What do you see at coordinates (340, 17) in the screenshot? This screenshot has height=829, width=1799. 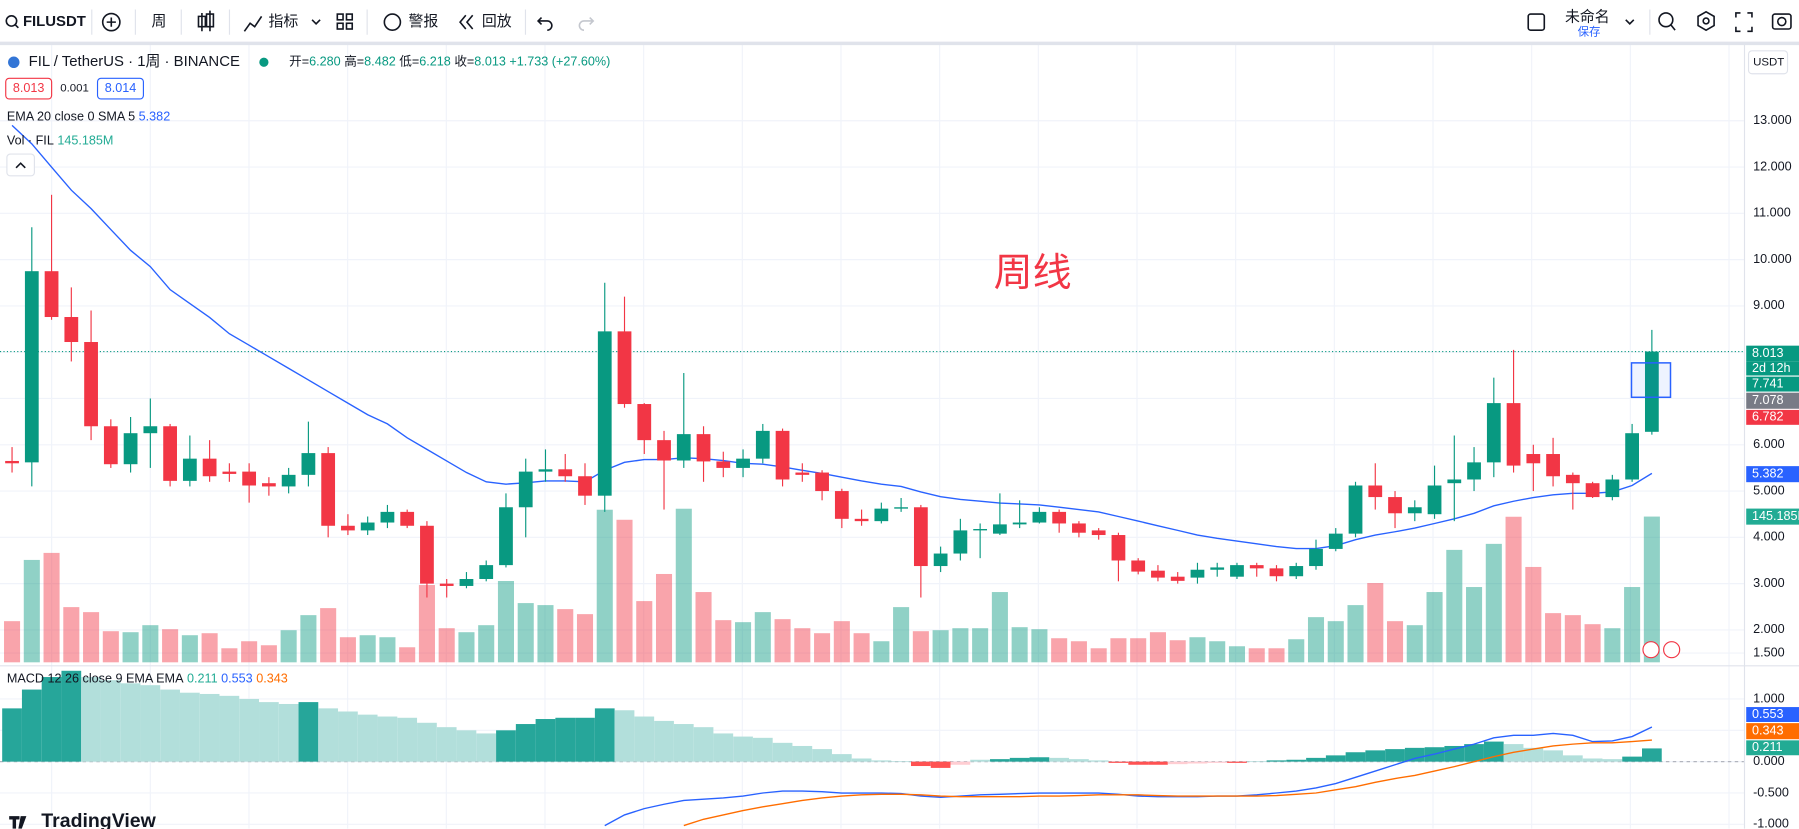 I see `layouts` at bounding box center [340, 17].